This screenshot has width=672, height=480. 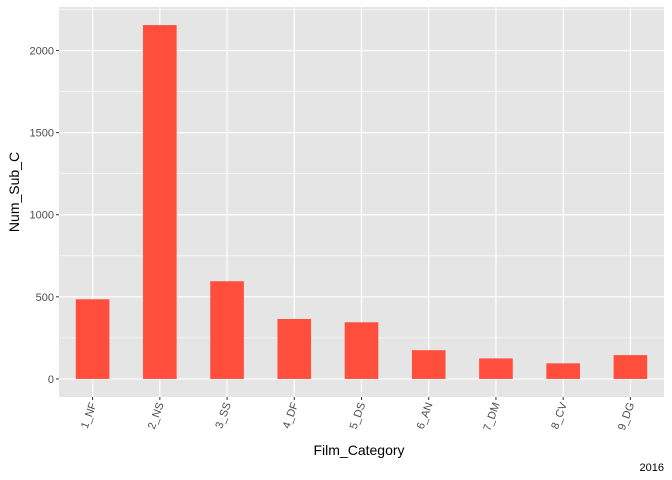 I want to click on y-axis-ticks: 0 500 1000 1500 2000, so click(x=44, y=216).